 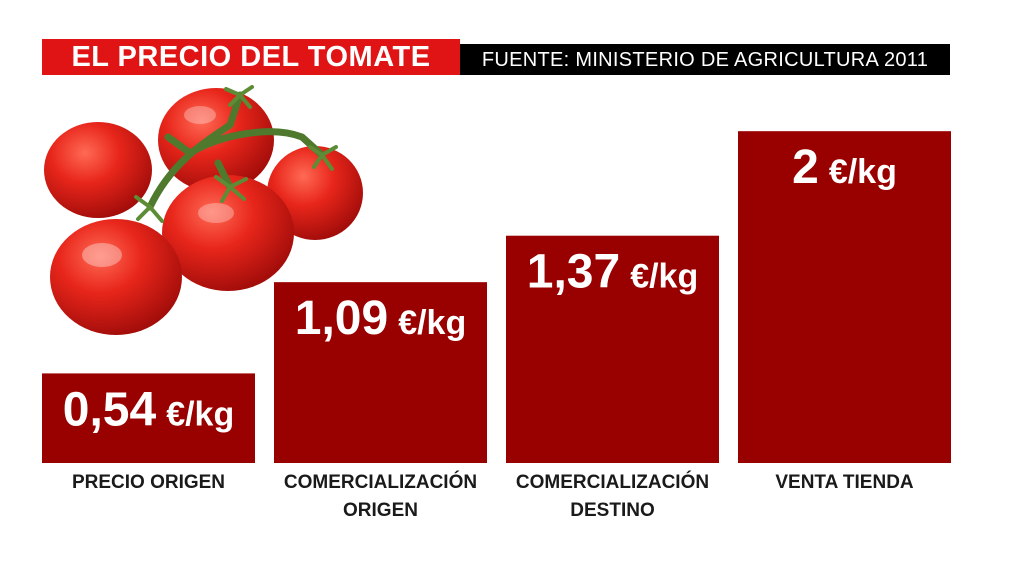 I want to click on category-label-3-line-2: DESTINO, so click(x=612, y=510).